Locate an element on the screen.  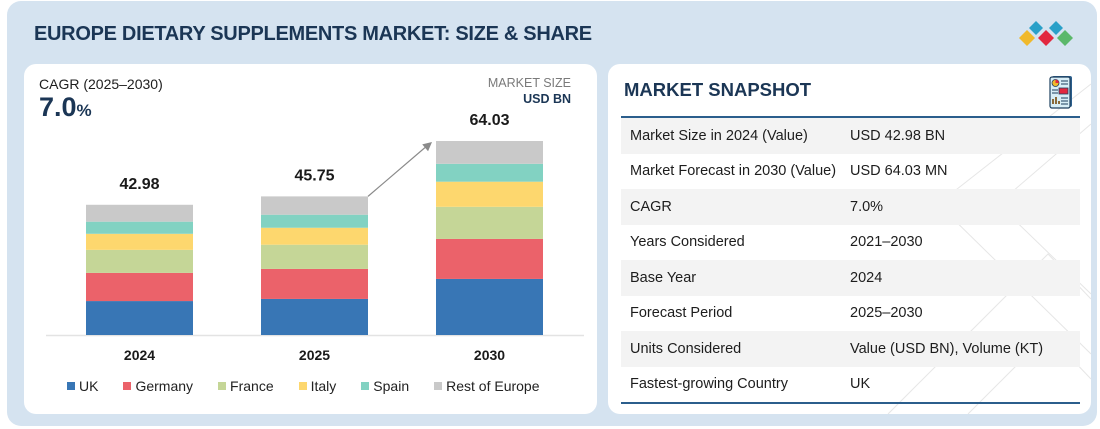
snapshot-row: Fastest-growing Country UK is located at coordinates (850, 385).